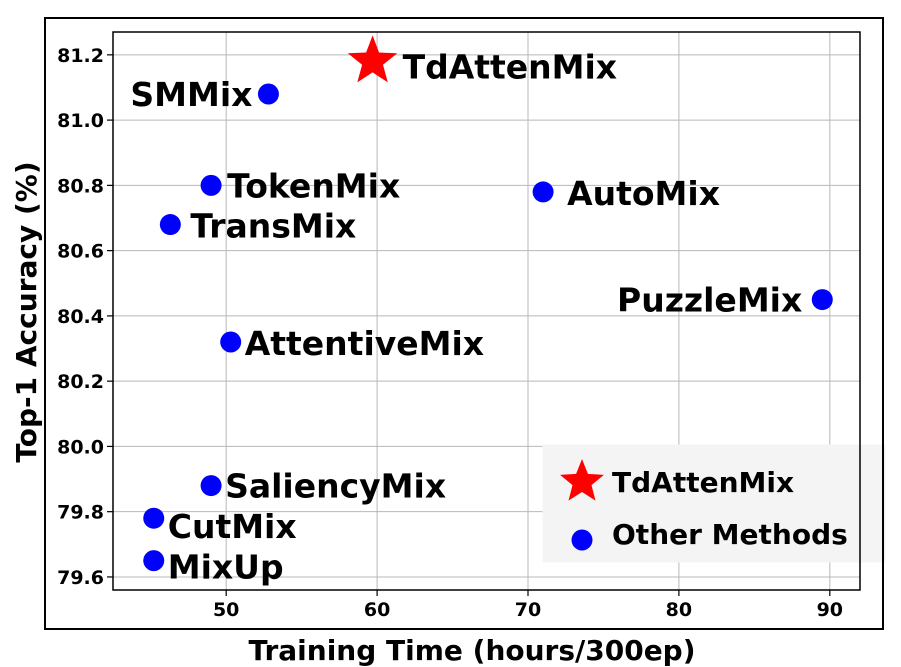 This screenshot has width=901, height=667. What do you see at coordinates (211, 486) in the screenshot?
I see `data-point-saliencymix` at bounding box center [211, 486].